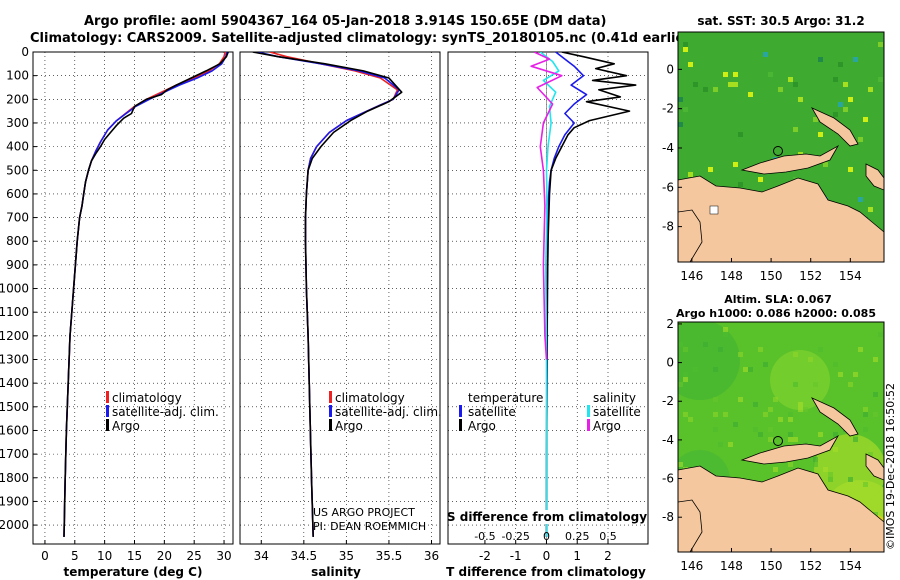 The width and height of the screenshot is (900, 580). Describe the element at coordinates (136, 551) in the screenshot. I see `temperature-xticks: 0 5 10 15 20 25 30` at that location.